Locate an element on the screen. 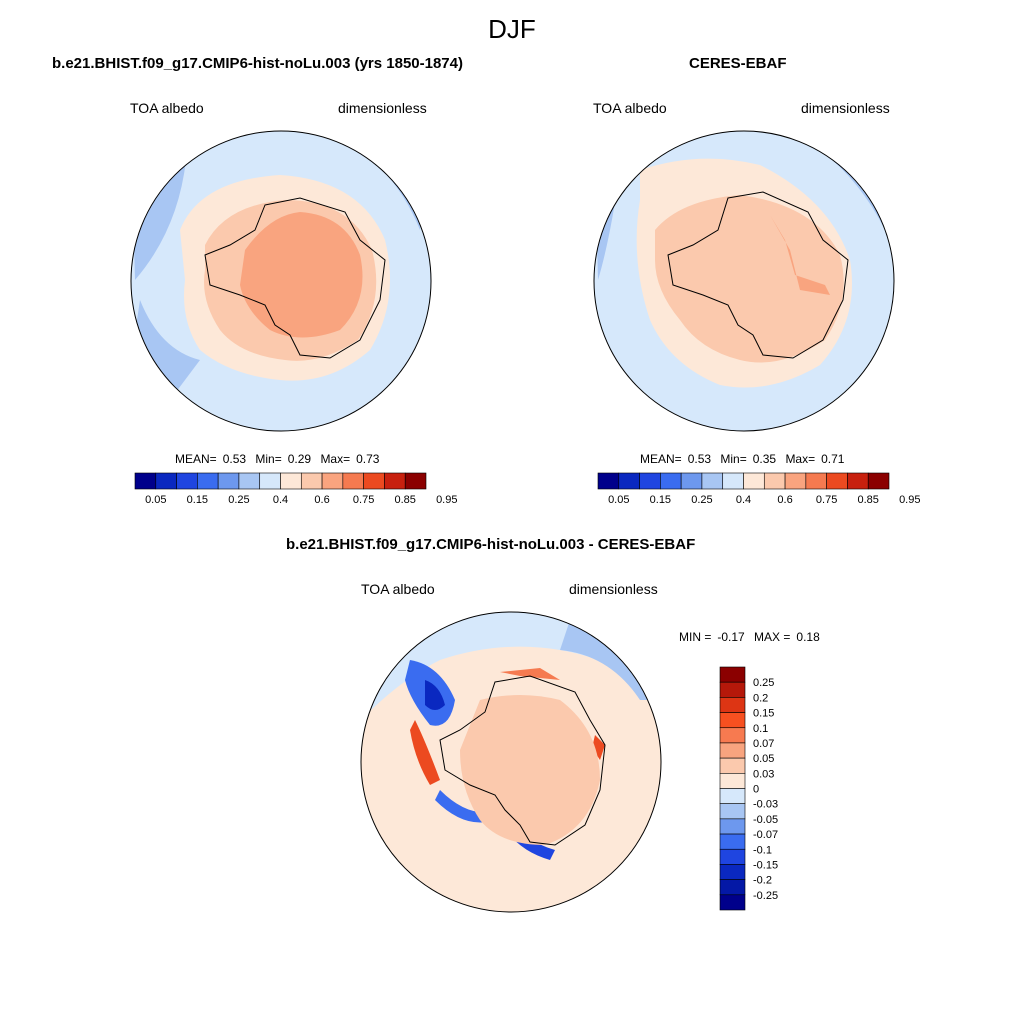 This screenshot has width=1024, height=1024. map-ceres is located at coordinates (744, 281).